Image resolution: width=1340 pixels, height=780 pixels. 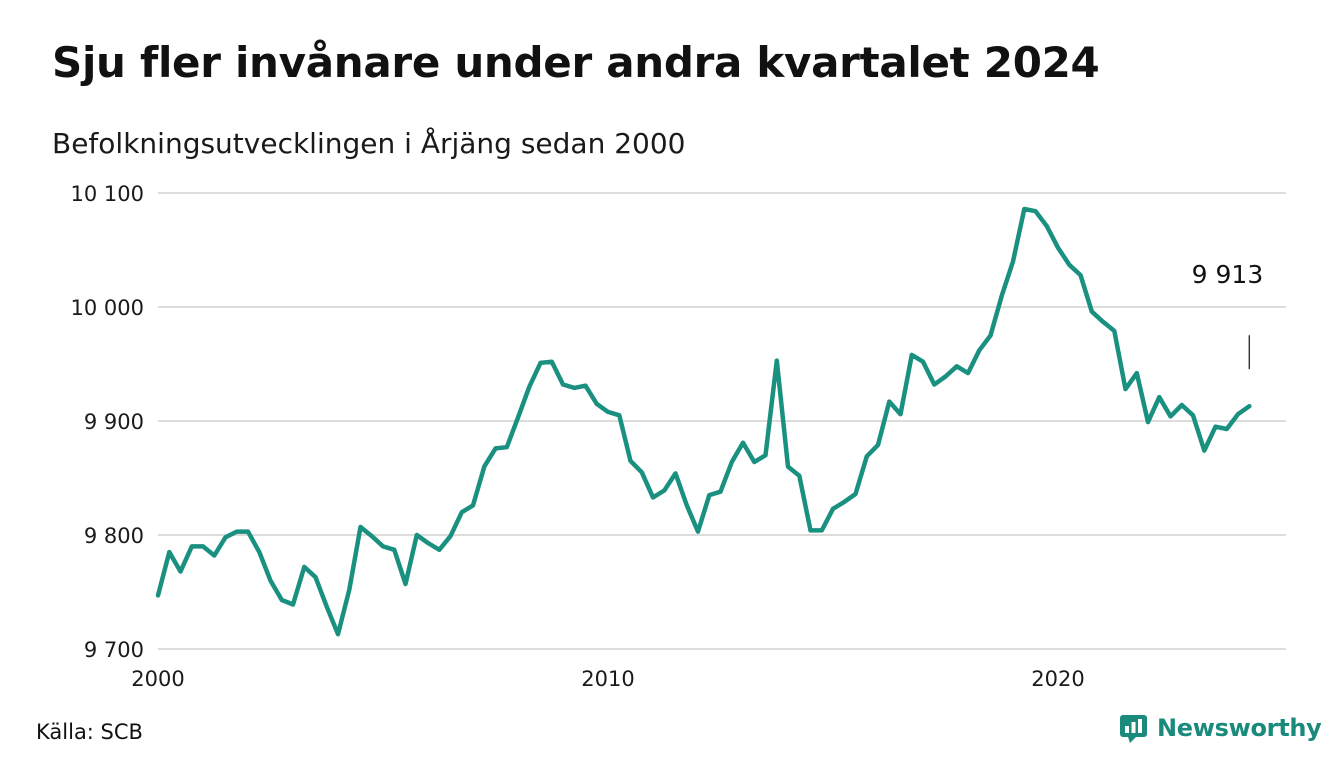 I want to click on x-tick-label: 2020, so click(x=1057, y=679).